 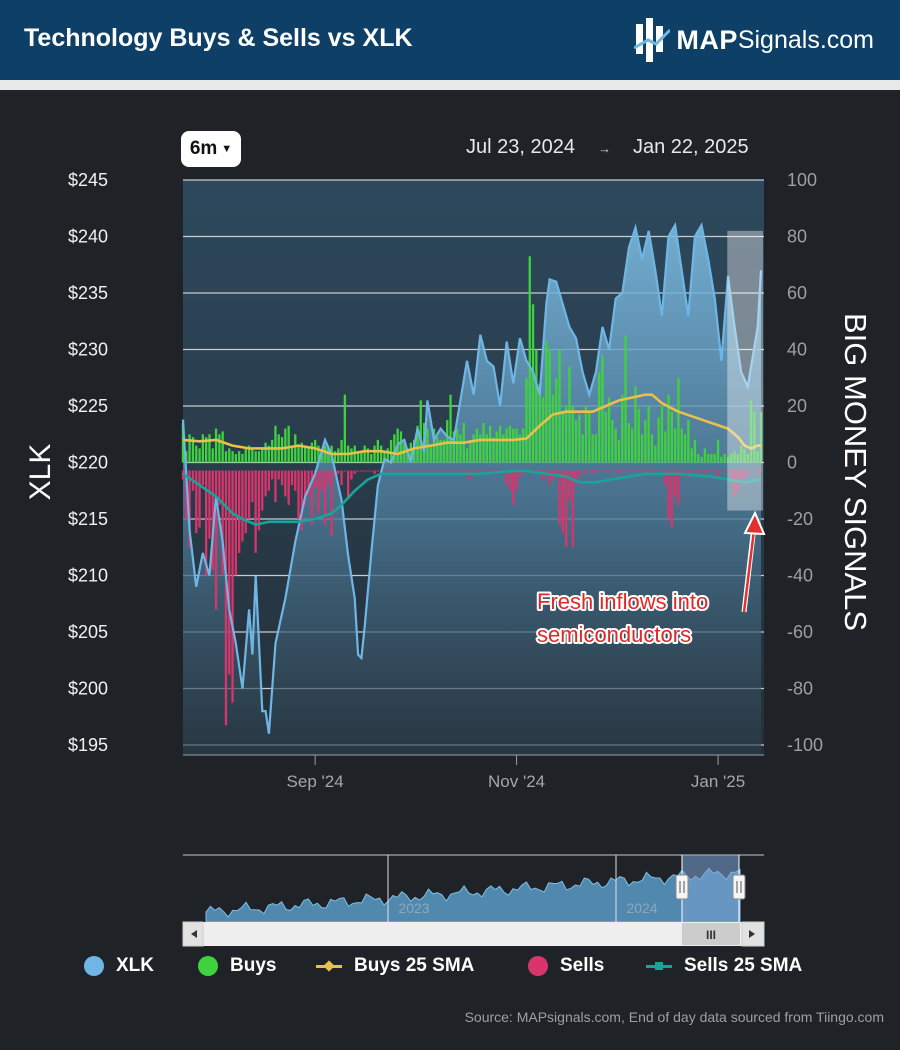 I want to click on left-axis-title: XLK, so click(x=40, y=472).